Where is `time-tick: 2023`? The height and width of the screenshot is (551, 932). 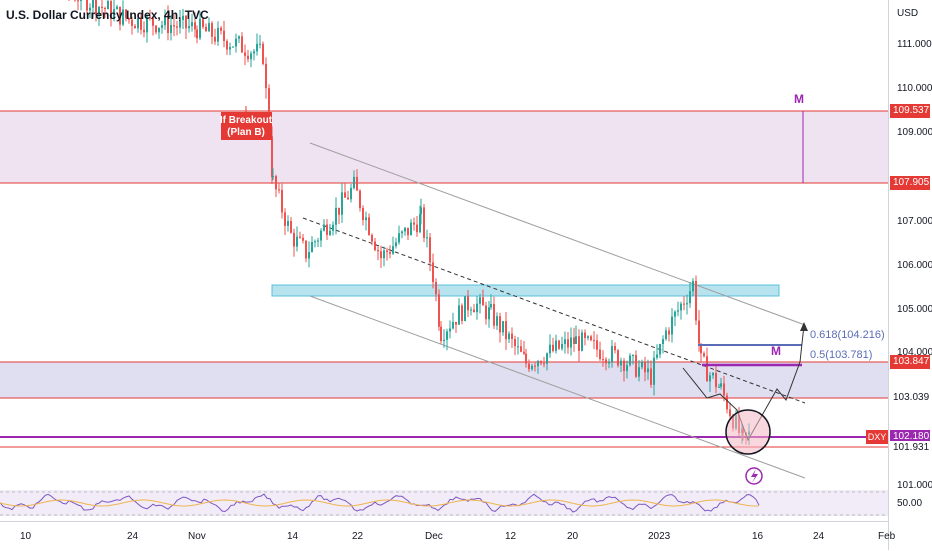
time-tick: 2023 is located at coordinates (659, 536).